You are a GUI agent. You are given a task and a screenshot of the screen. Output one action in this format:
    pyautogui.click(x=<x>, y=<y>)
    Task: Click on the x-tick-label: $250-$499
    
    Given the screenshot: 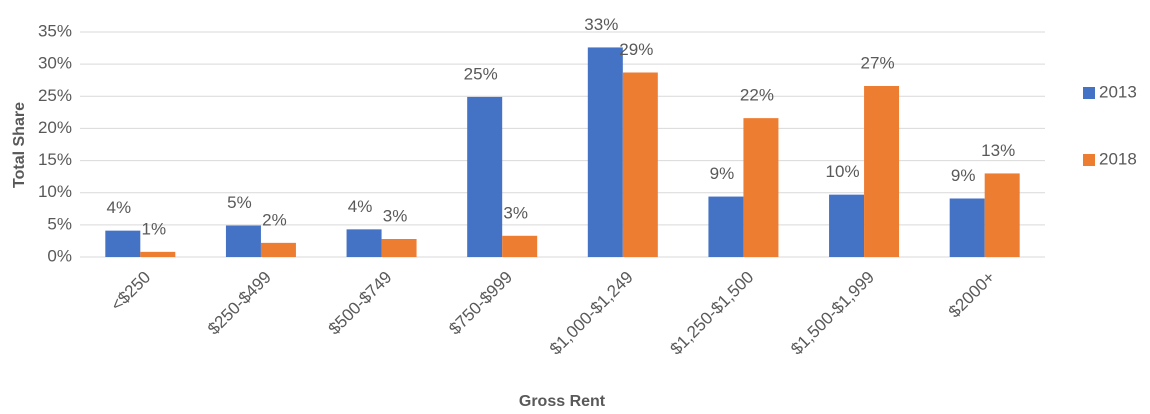 What is the action you would take?
    pyautogui.click(x=239, y=303)
    